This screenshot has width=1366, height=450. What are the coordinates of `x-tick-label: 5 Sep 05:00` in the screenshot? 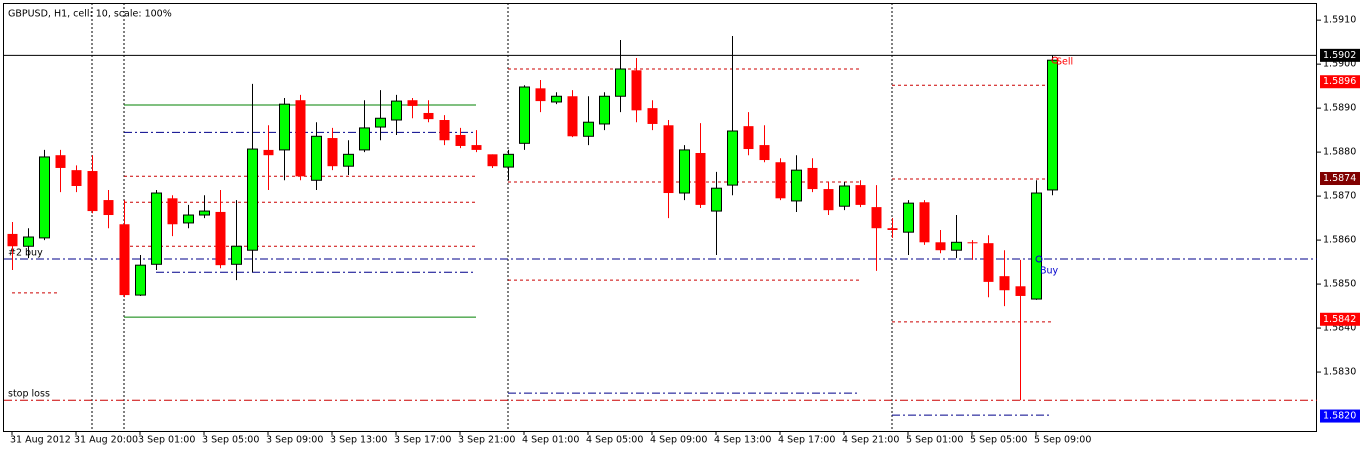 It's located at (998, 440).